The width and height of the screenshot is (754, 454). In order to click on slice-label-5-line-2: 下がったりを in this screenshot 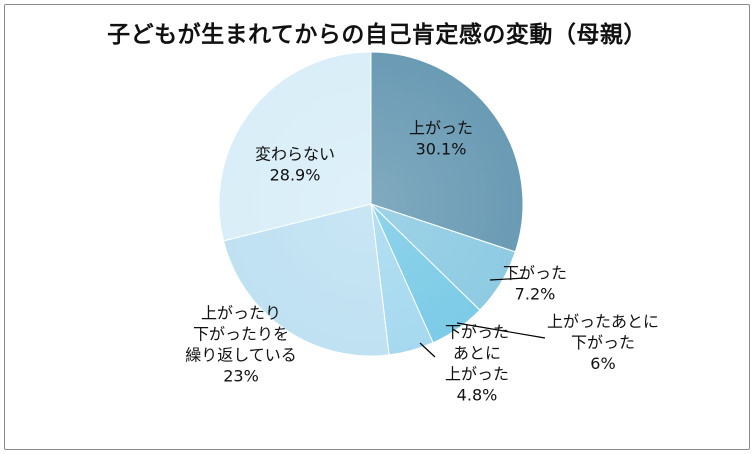, I will do `click(241, 334)`.